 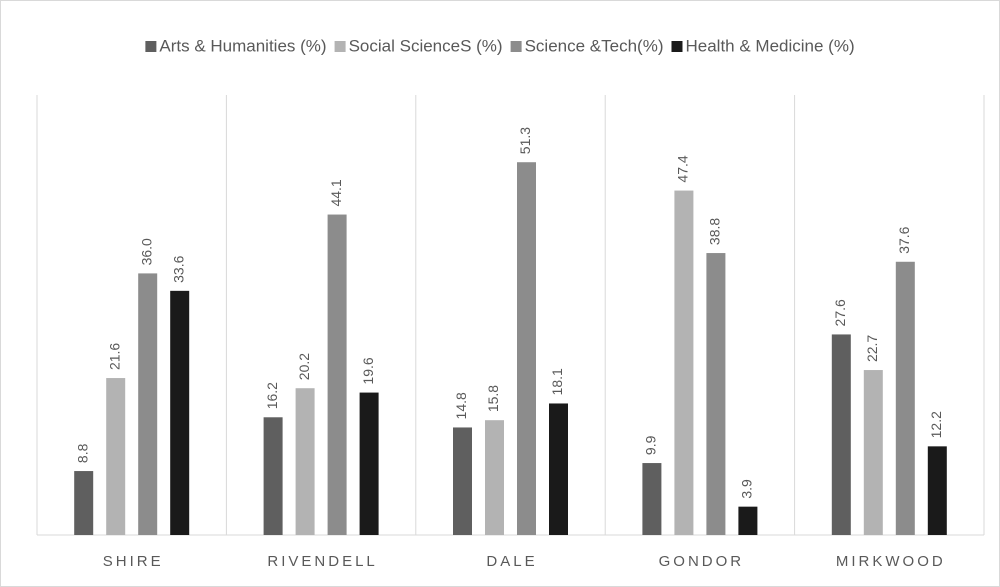 I want to click on value-label: 9.9, so click(x=651, y=445).